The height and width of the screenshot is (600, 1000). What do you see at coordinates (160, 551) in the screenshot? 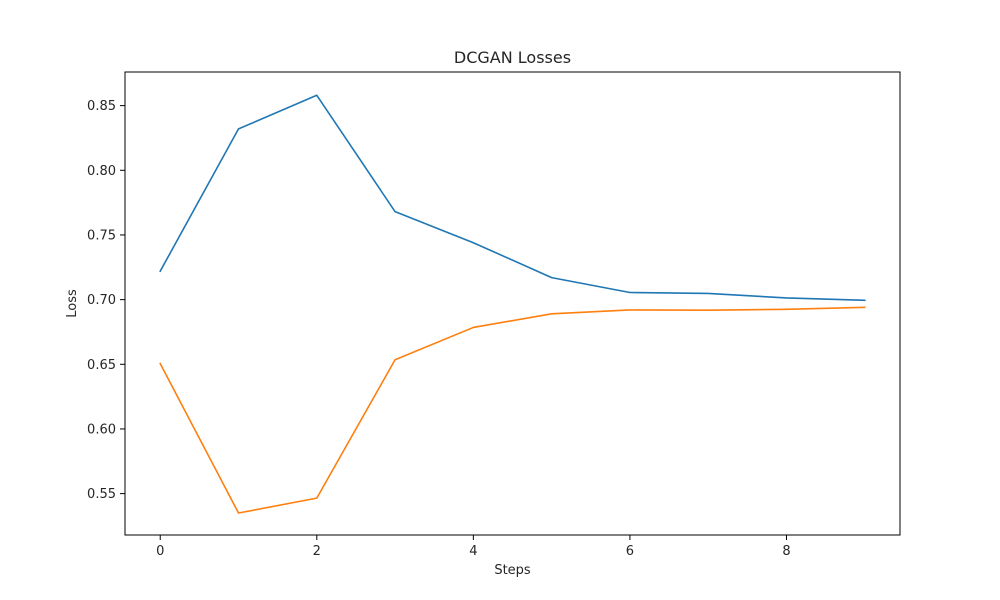
I see `x-tick-label: 0` at bounding box center [160, 551].